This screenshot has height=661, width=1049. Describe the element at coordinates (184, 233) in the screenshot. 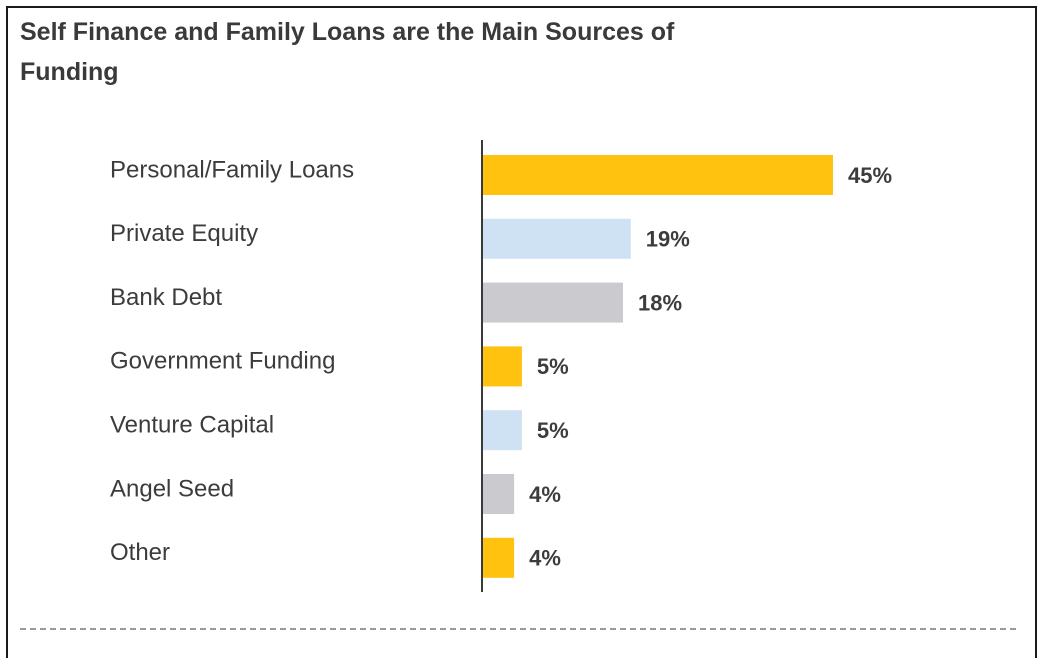

I see `category-label-1: Private Equity` at that location.